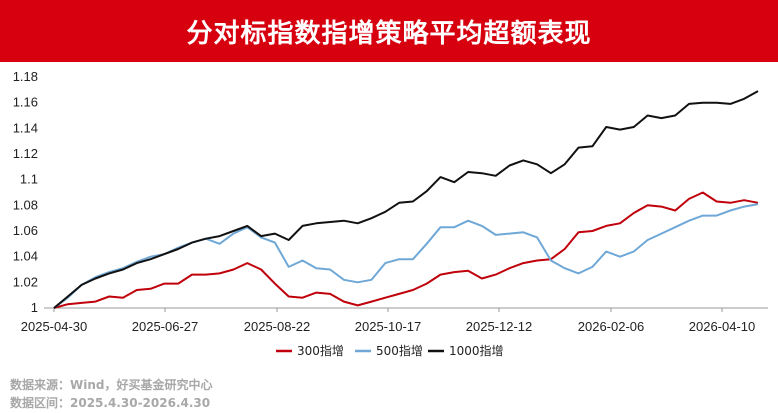  I want to click on y-tick-label: 1.04, so click(25, 256).